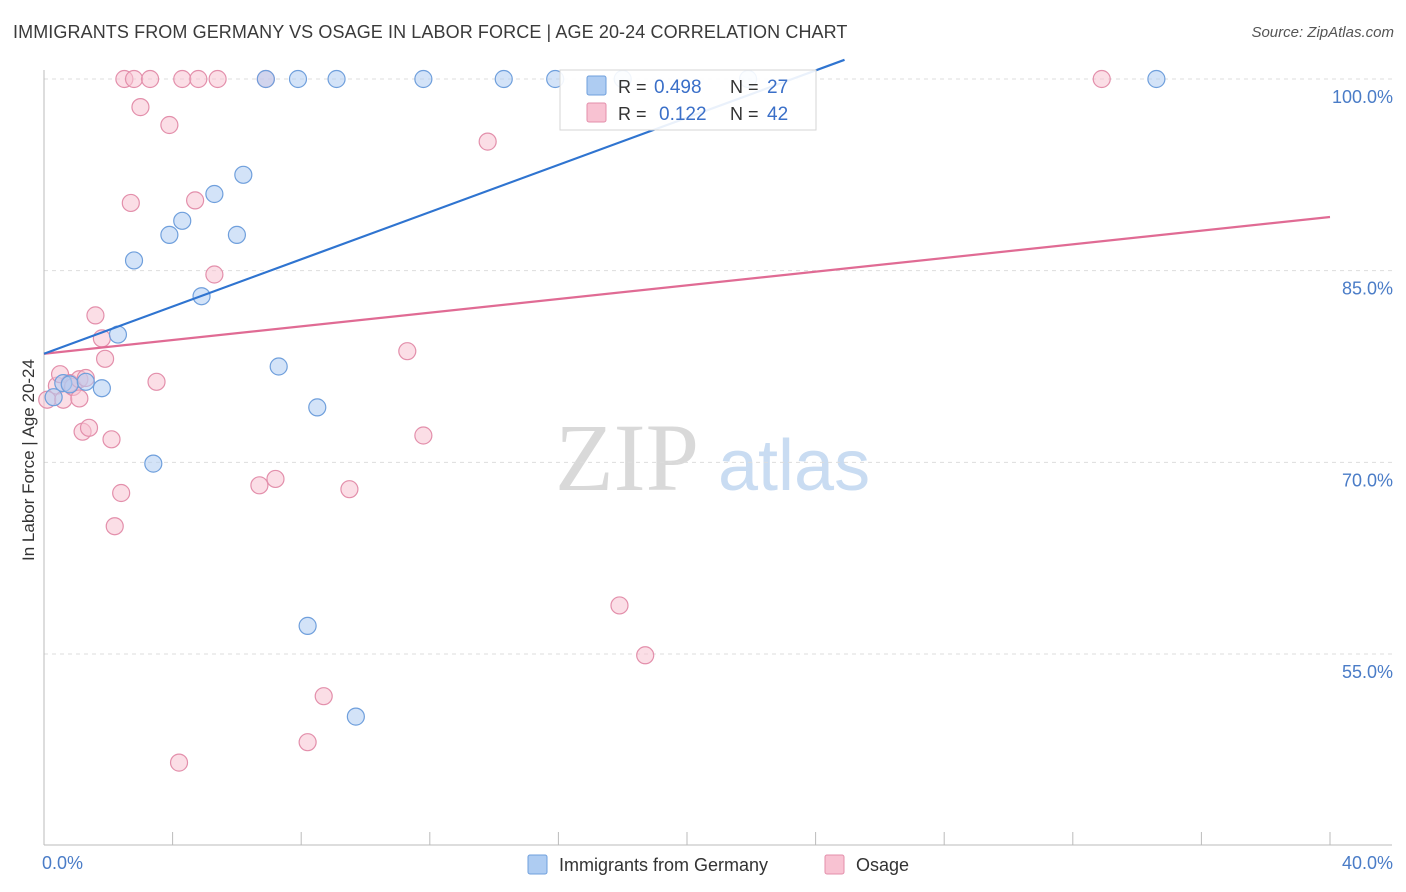  Describe the element at coordinates (28, 460) in the screenshot. I see `y-axis-title: In Labor Force | Age 20-24` at that location.